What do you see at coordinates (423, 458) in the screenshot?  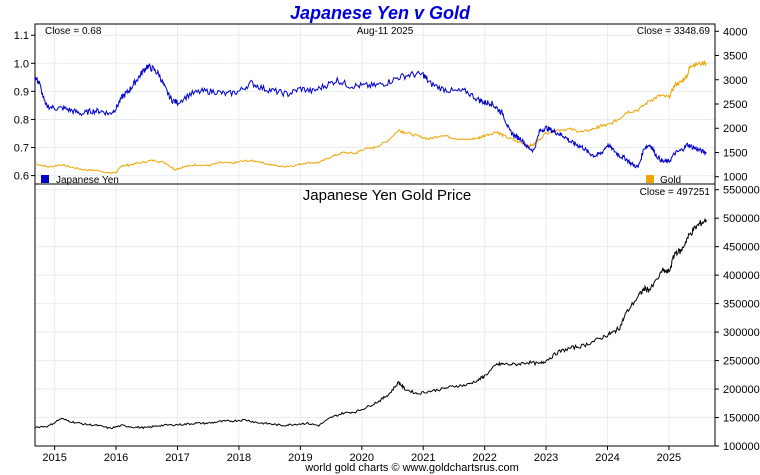 I see `tick-label-x: 2021` at bounding box center [423, 458].